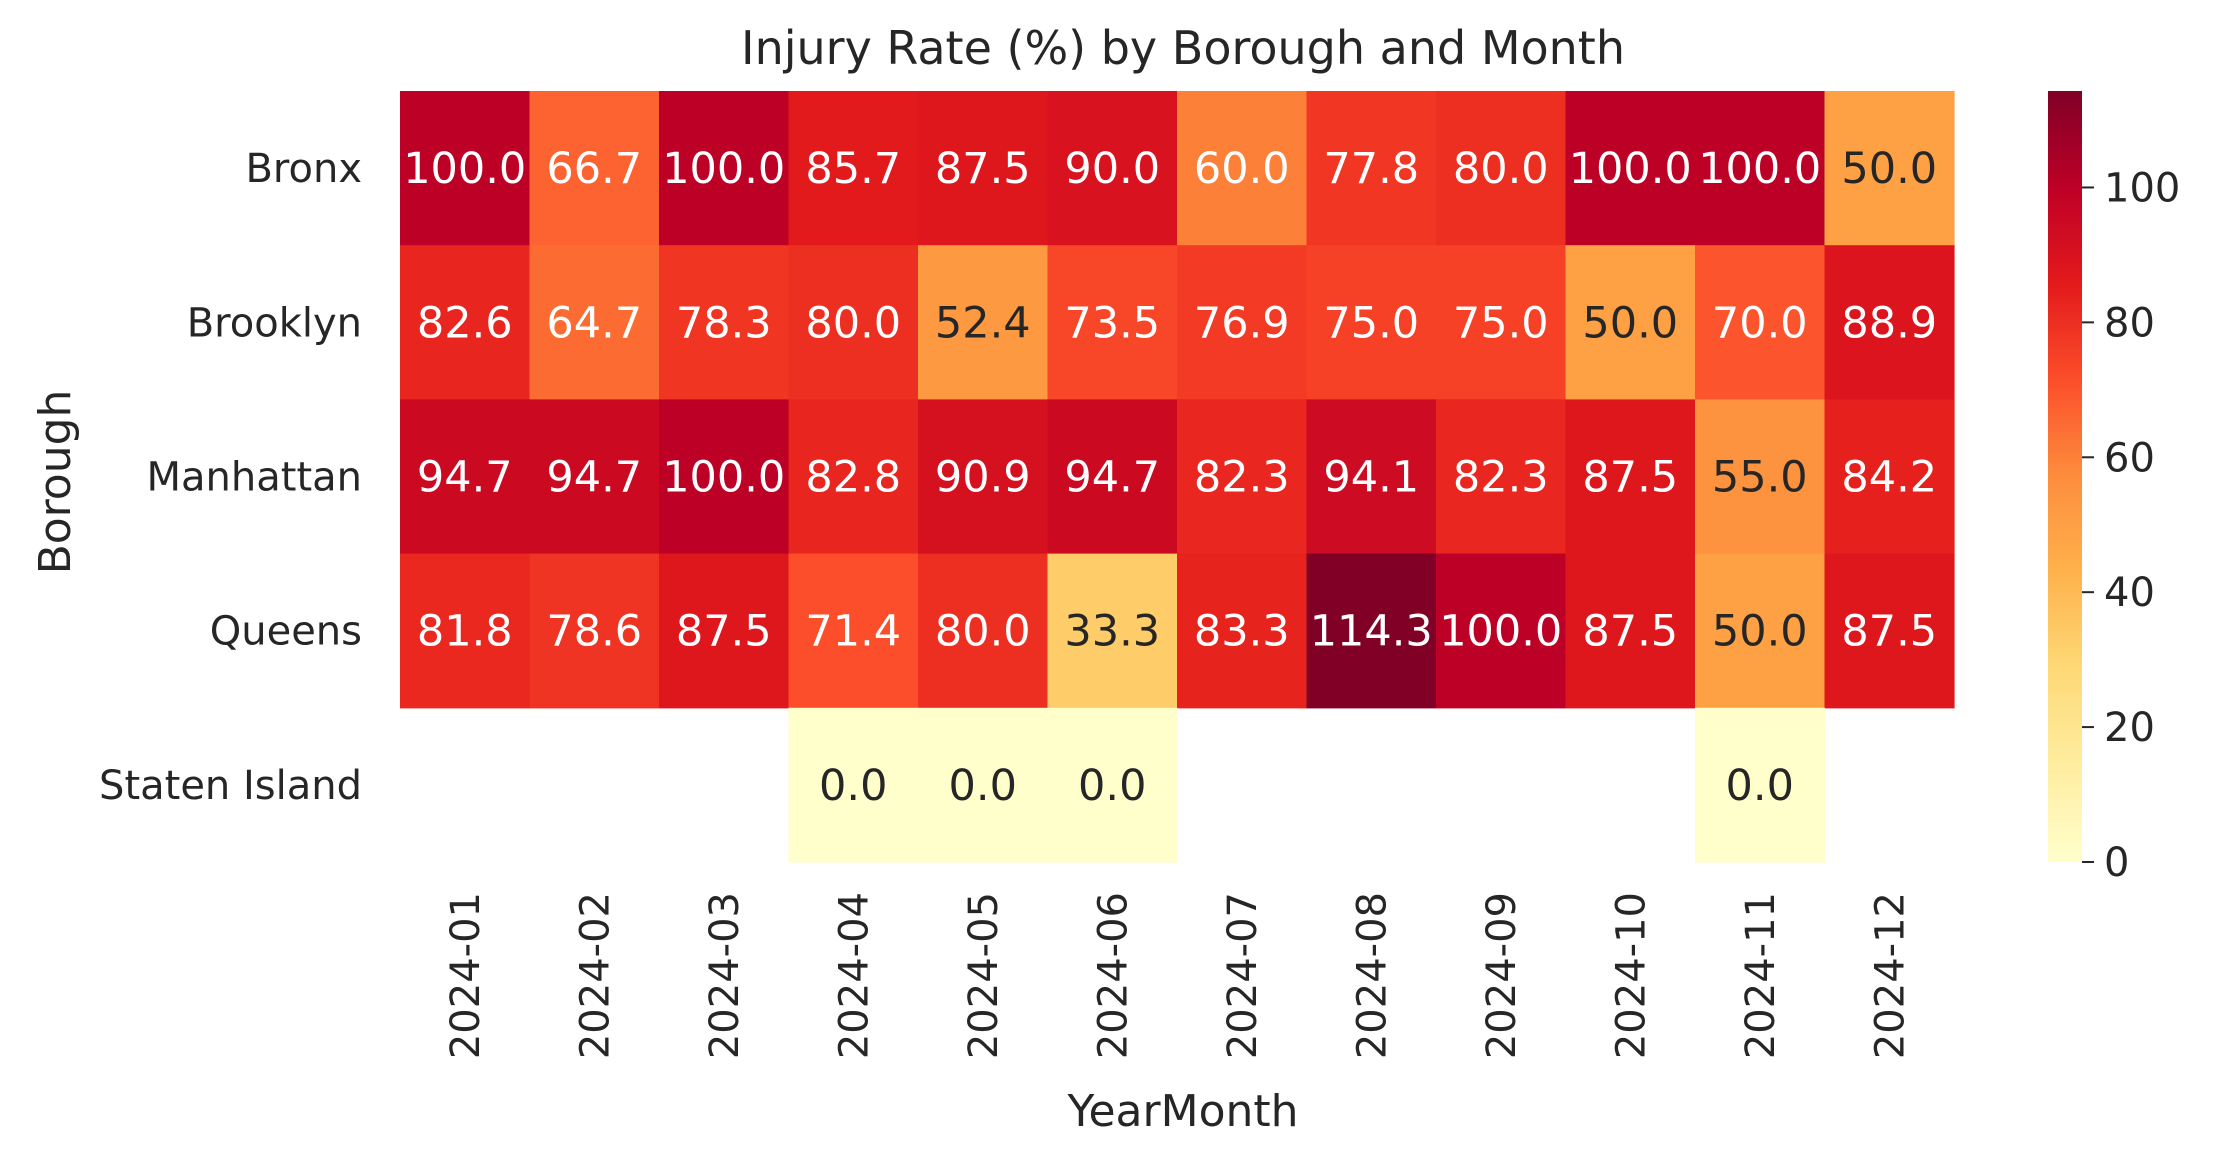 The width and height of the screenshot is (2221, 1159). What do you see at coordinates (594, 169) in the screenshot?
I see `cell-value-label: 66.7` at bounding box center [594, 169].